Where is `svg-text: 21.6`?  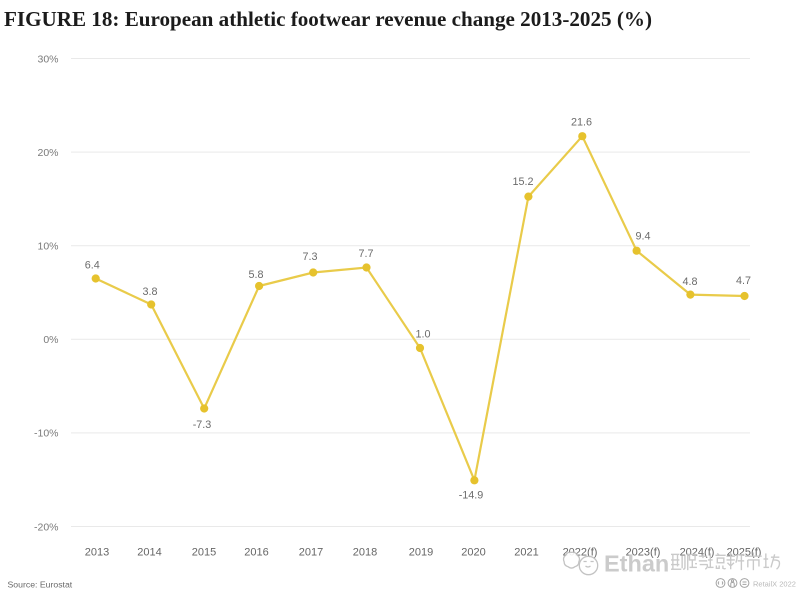
svg-text: 21.6 is located at coordinates (581, 123).